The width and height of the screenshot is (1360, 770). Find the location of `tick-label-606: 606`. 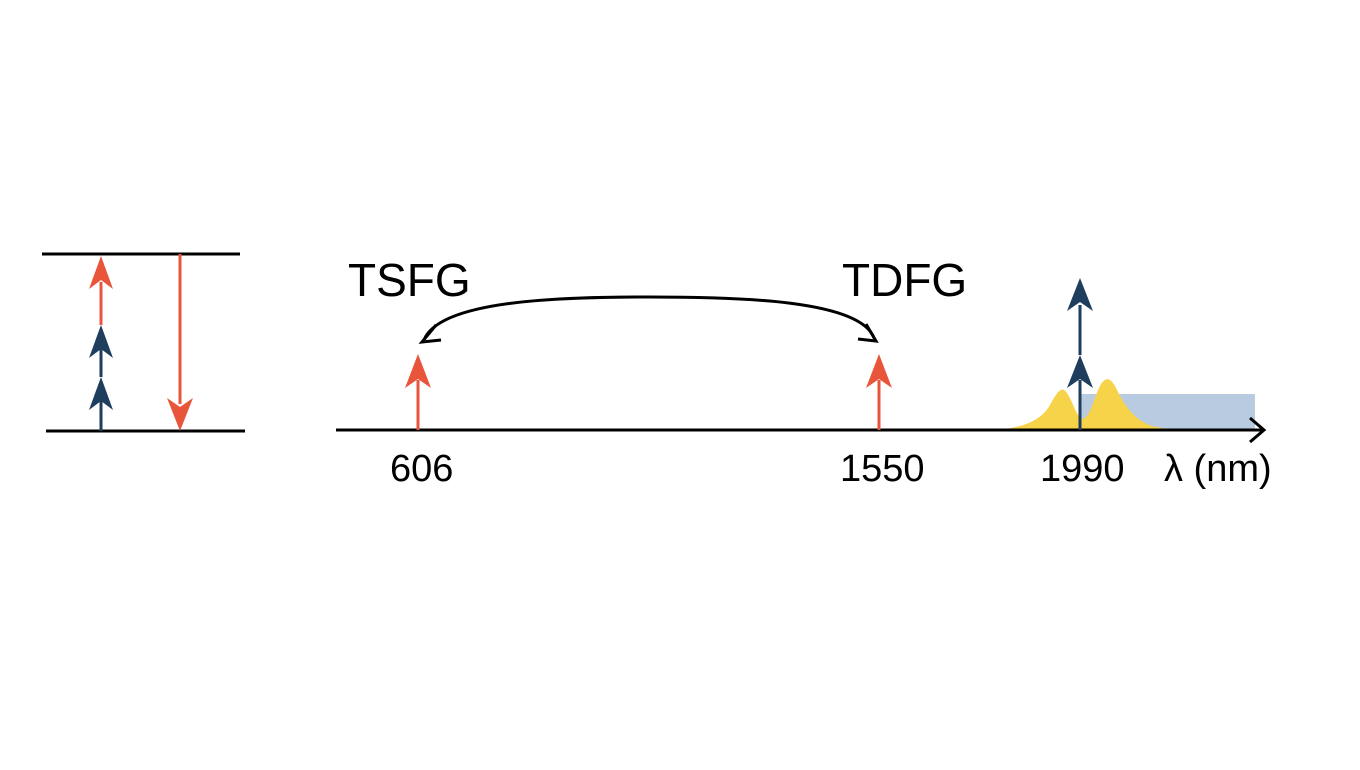

tick-label-606: 606 is located at coordinates (421, 469).